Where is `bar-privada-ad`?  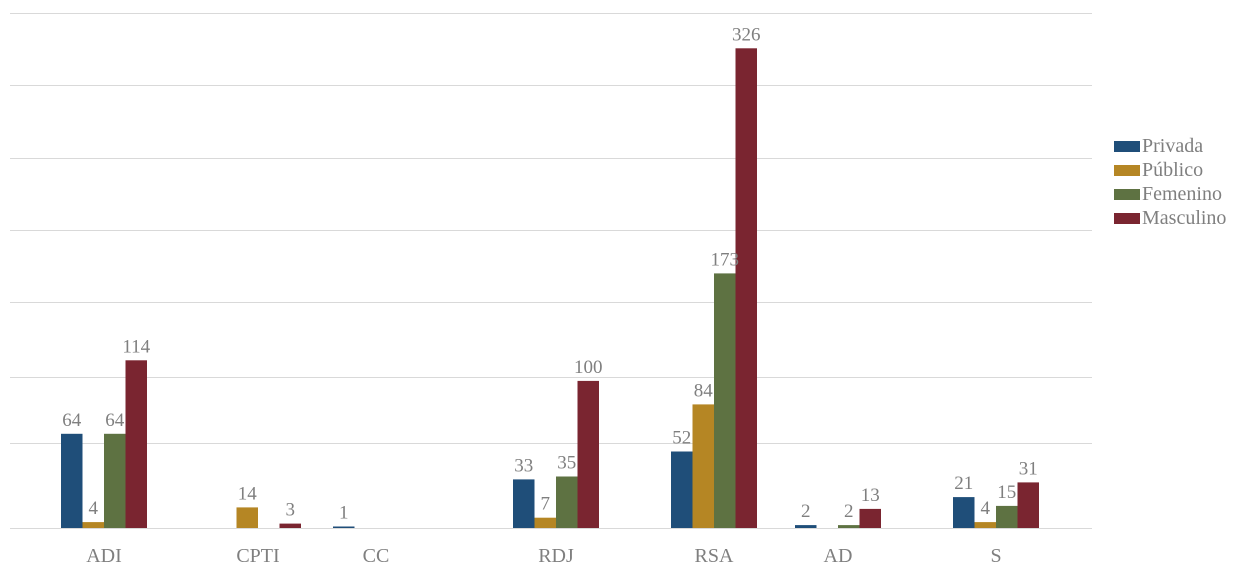 bar-privada-ad is located at coordinates (806, 526).